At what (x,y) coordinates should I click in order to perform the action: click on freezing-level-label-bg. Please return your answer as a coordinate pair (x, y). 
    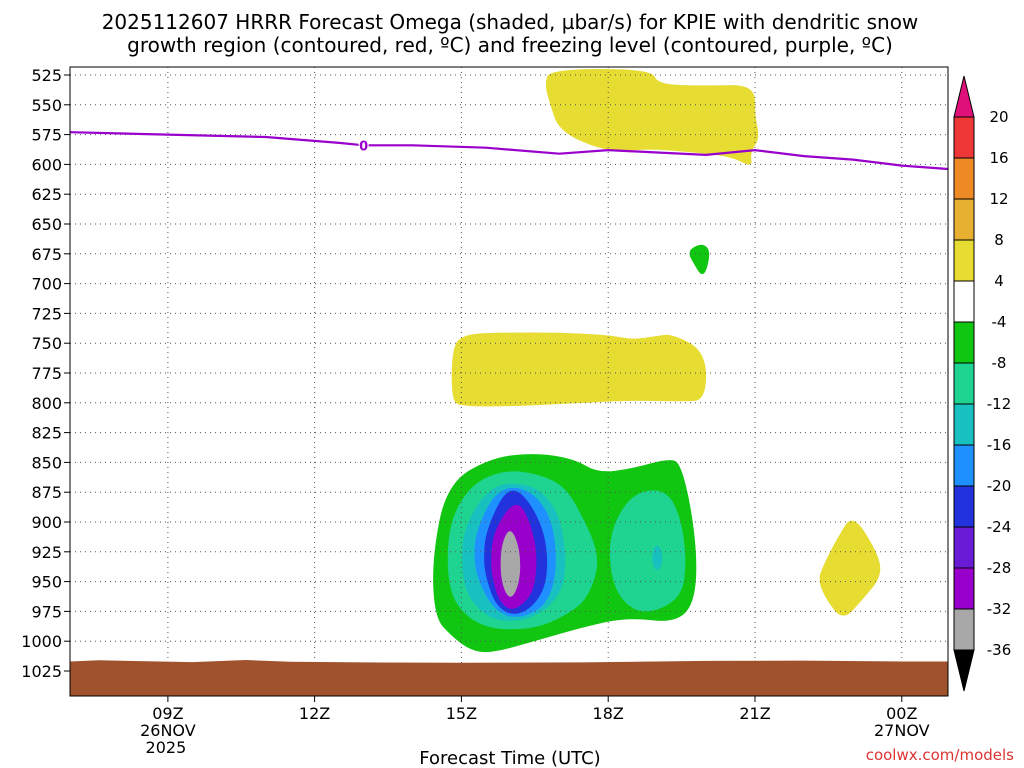
    Looking at the image, I should click on (363, 144).